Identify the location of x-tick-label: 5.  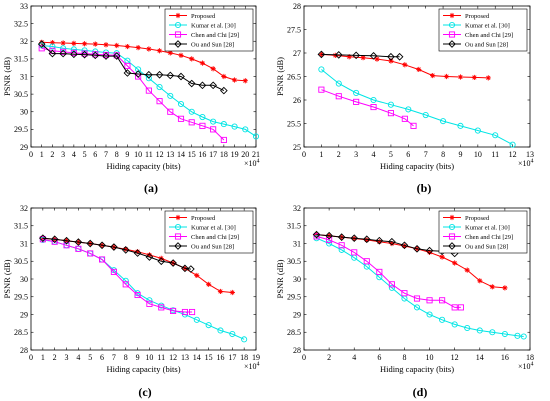
(90, 357).